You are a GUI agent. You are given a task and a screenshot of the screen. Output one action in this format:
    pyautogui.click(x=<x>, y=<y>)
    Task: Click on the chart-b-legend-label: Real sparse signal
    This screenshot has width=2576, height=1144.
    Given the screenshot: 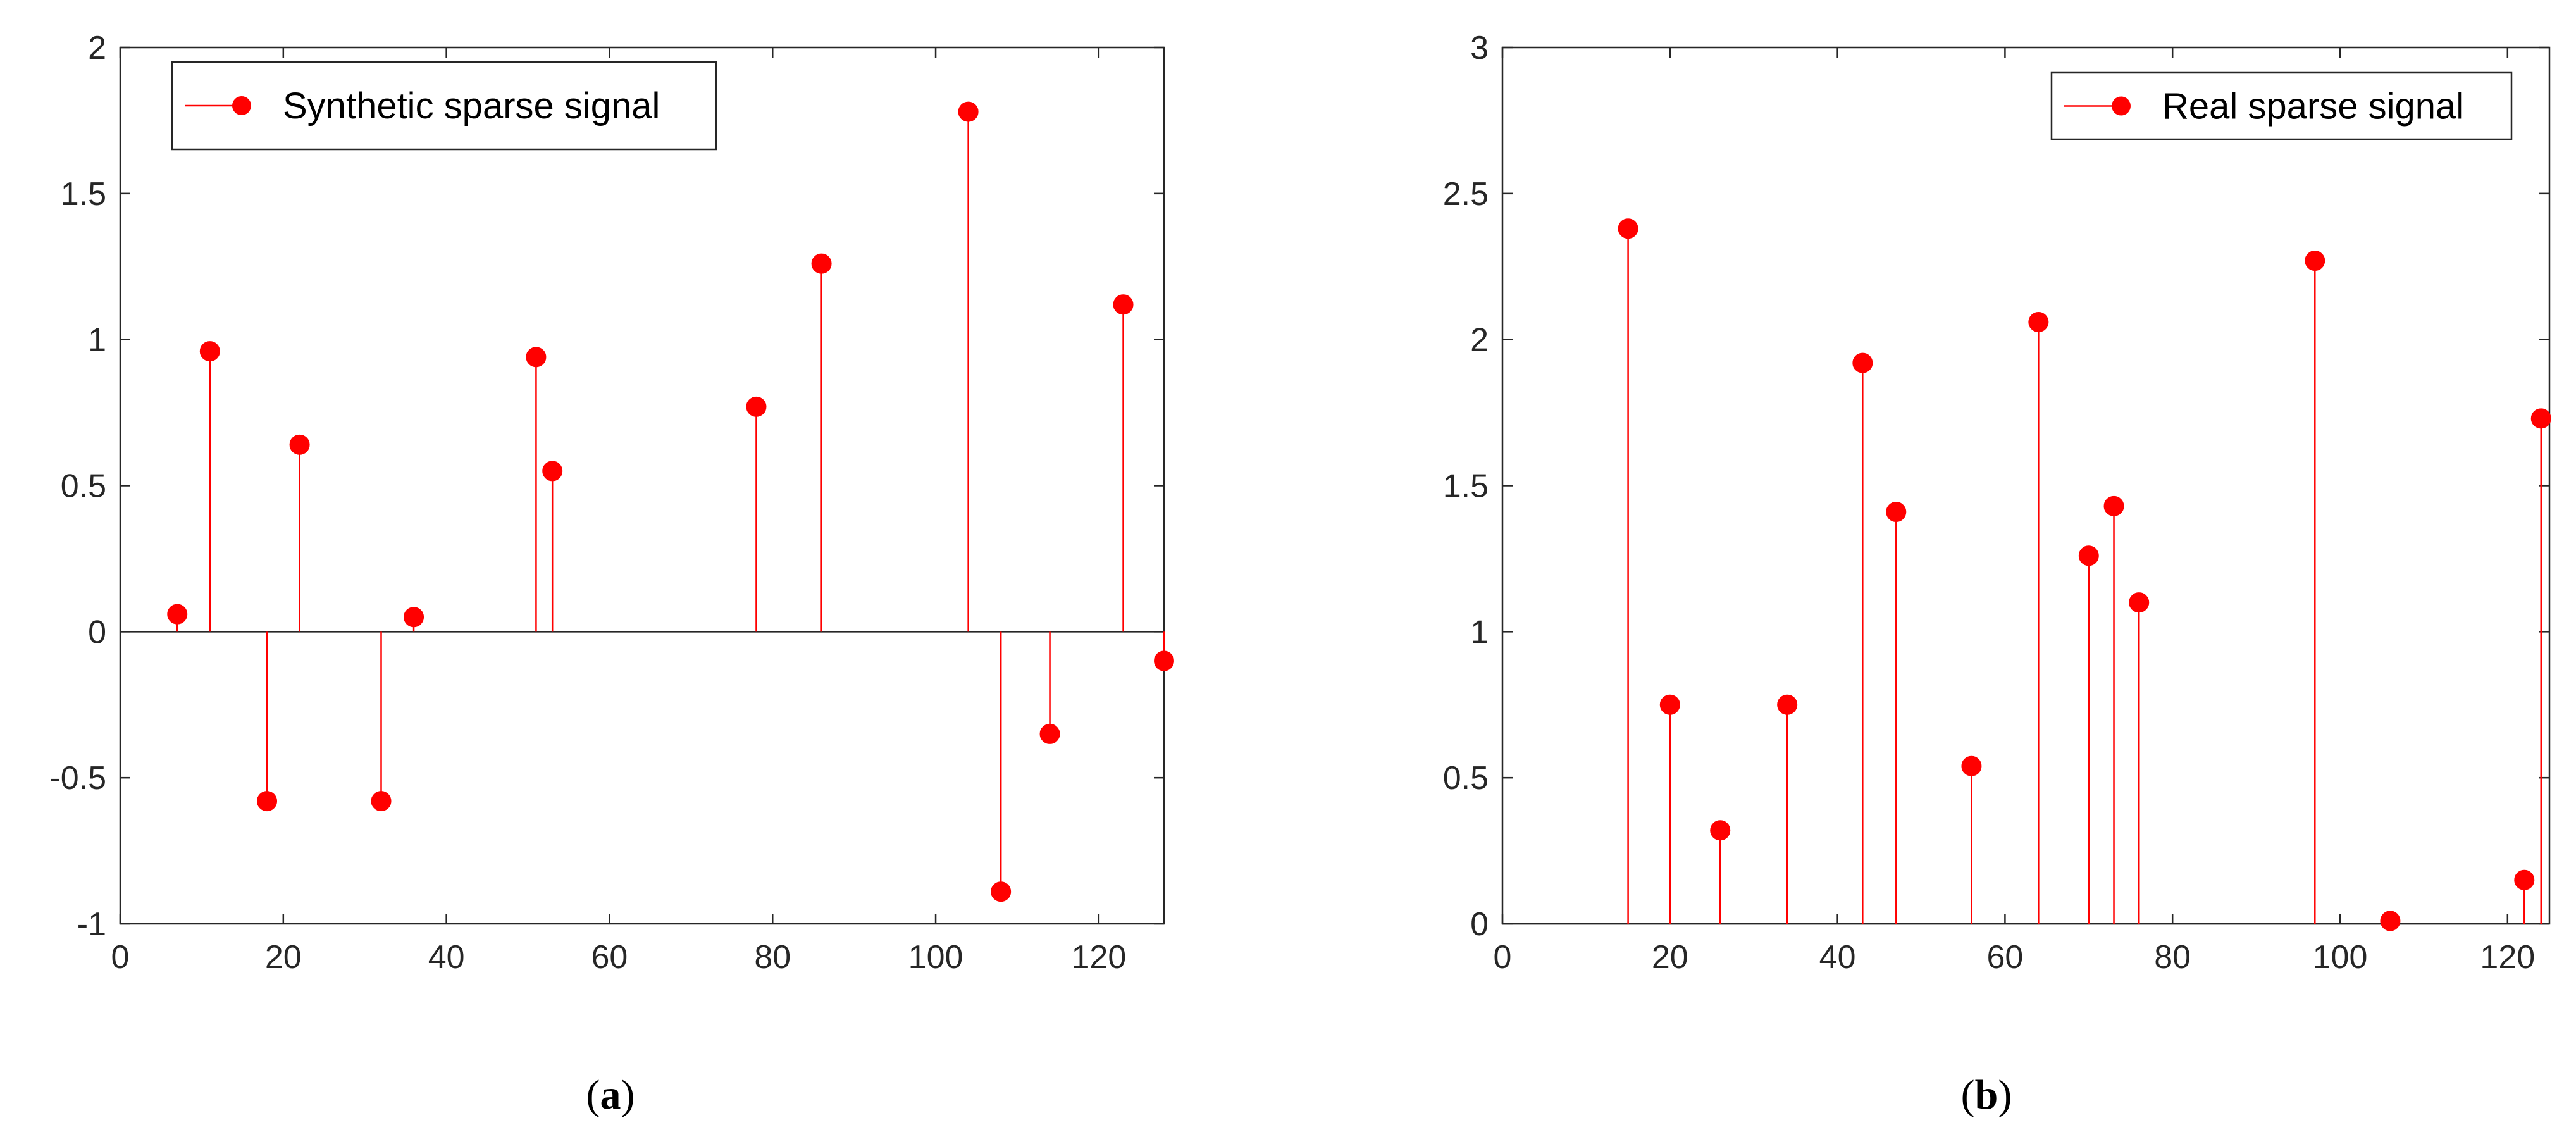 What is the action you would take?
    pyautogui.click(x=2313, y=106)
    